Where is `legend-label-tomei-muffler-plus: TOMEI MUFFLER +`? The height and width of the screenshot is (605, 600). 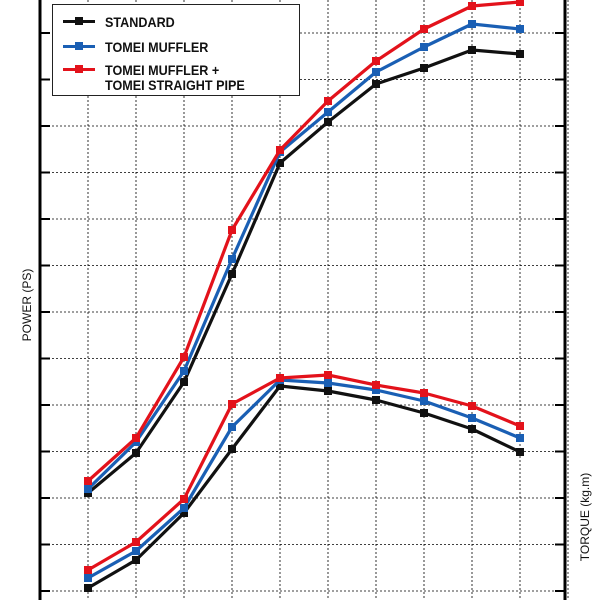 legend-label-tomei-muffler-plus: TOMEI MUFFLER + is located at coordinates (162, 70).